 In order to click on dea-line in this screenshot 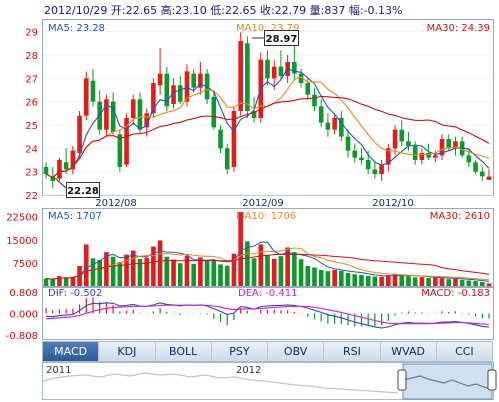, I will do `click(267, 315)`.